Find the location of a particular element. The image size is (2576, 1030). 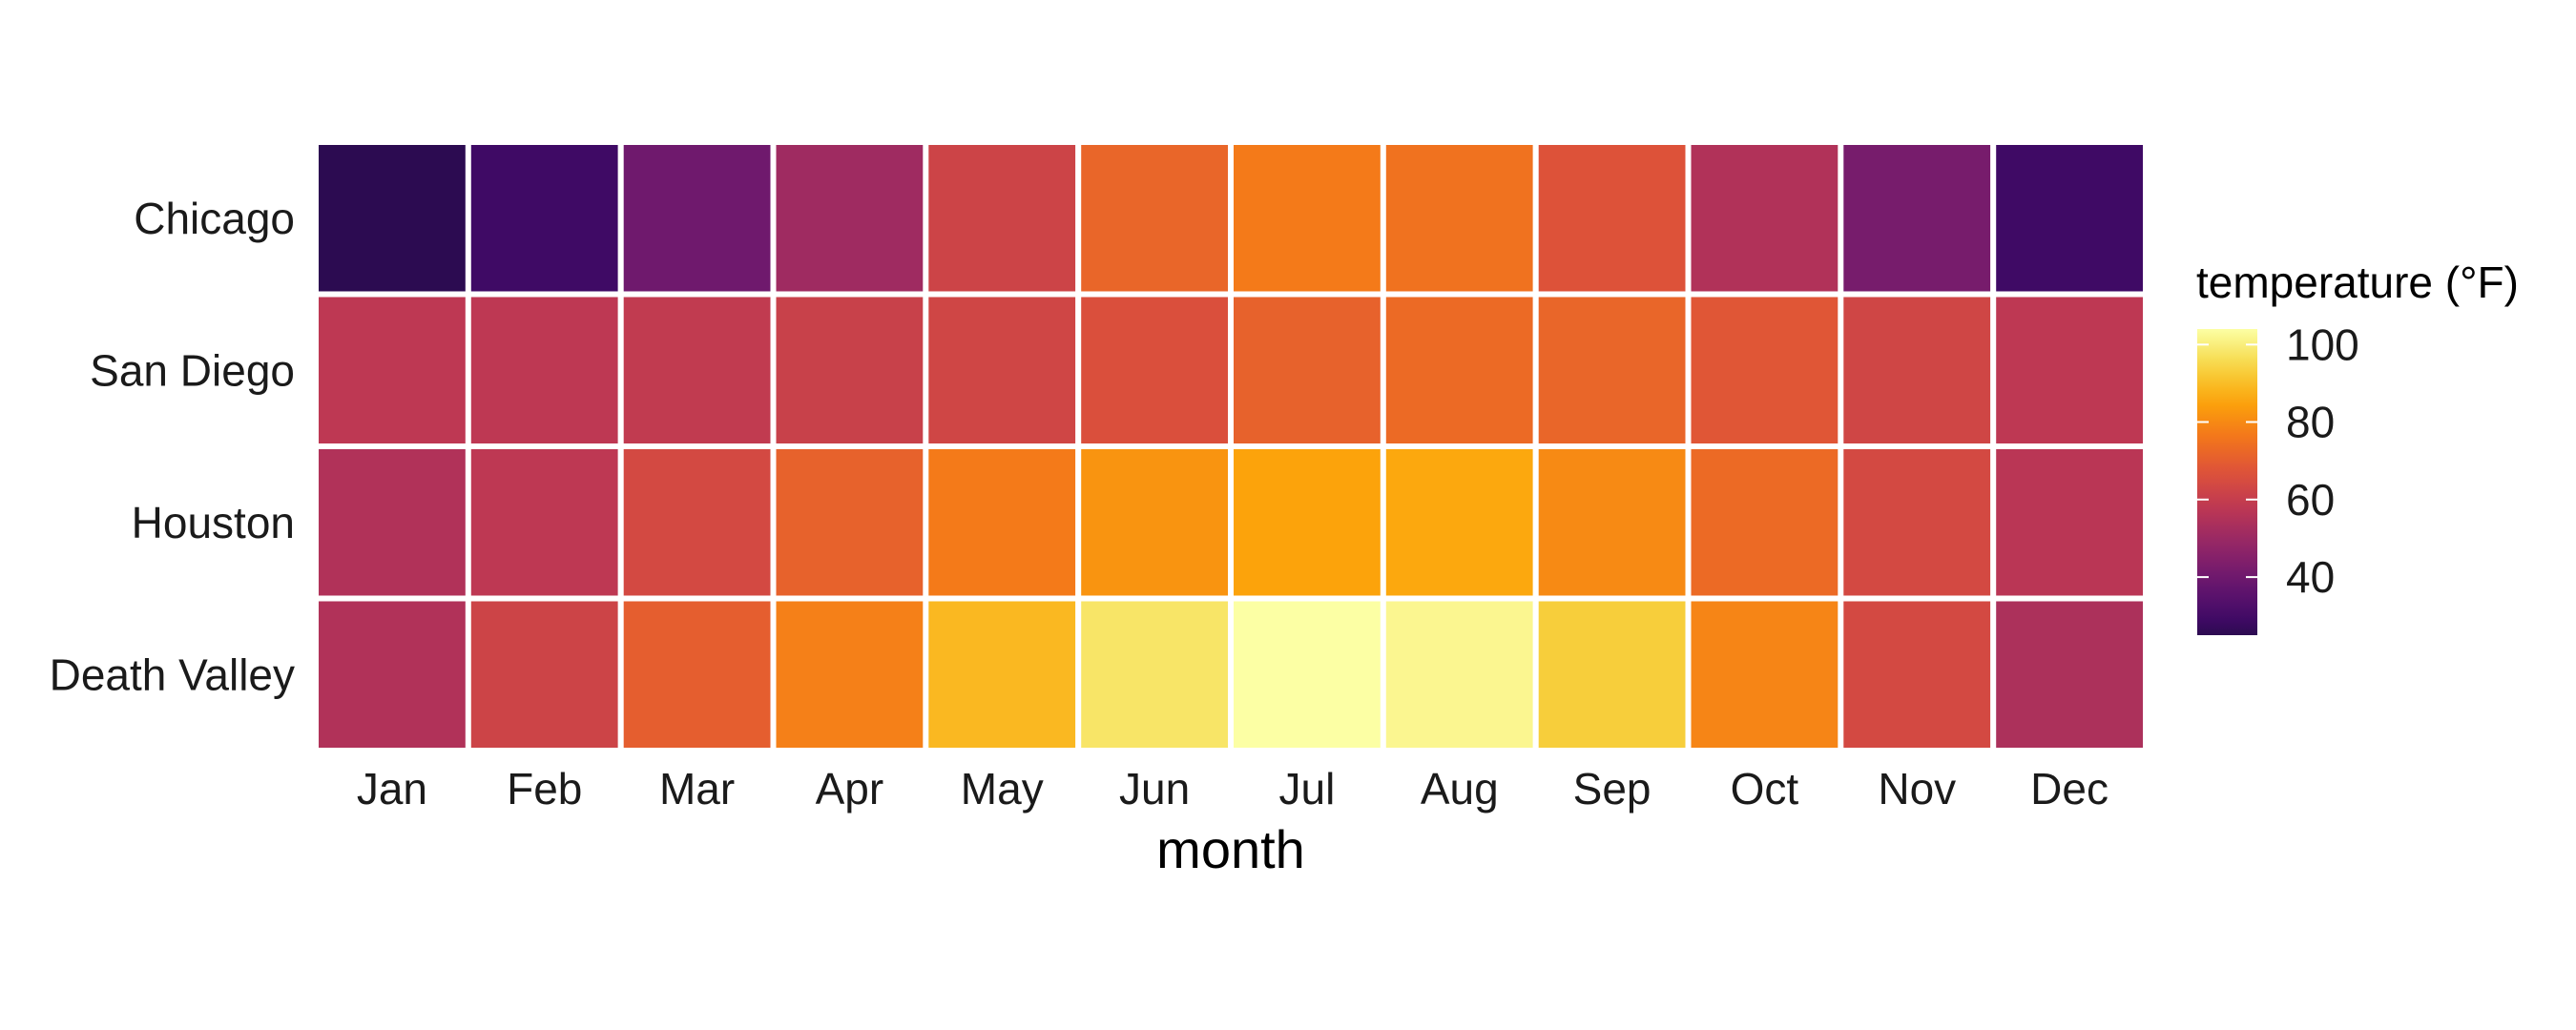

x-tick-label: Sep is located at coordinates (1612, 789).